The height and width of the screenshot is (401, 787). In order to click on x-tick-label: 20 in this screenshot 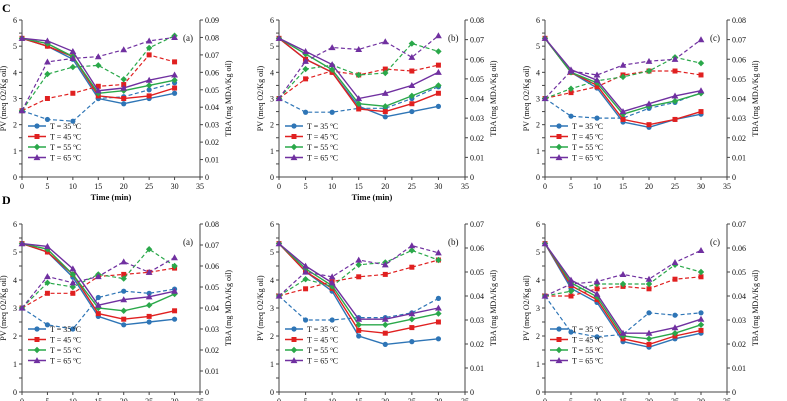, I will do `click(385, 186)`.